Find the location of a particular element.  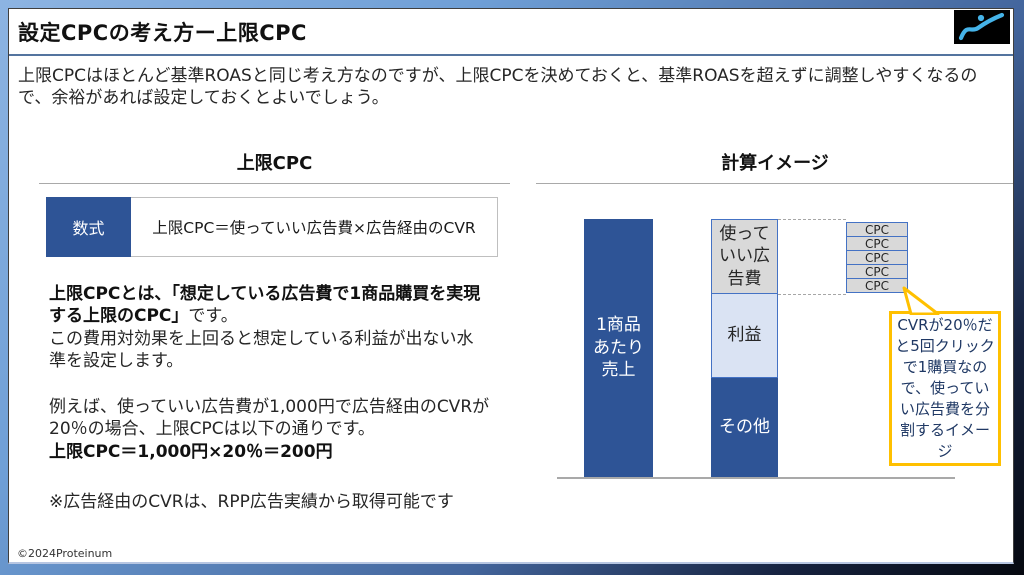

definition-line2: この費用対効果を上回ると想定している利益が出ない水準を設定します。 is located at coordinates (261, 350).